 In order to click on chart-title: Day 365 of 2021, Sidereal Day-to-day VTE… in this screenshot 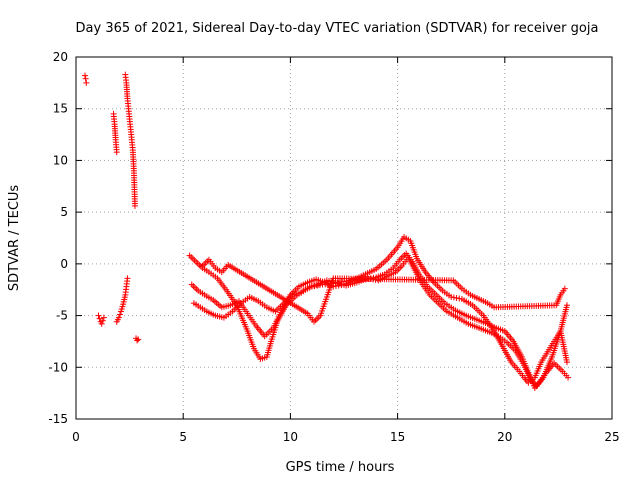, I will do `click(337, 28)`.